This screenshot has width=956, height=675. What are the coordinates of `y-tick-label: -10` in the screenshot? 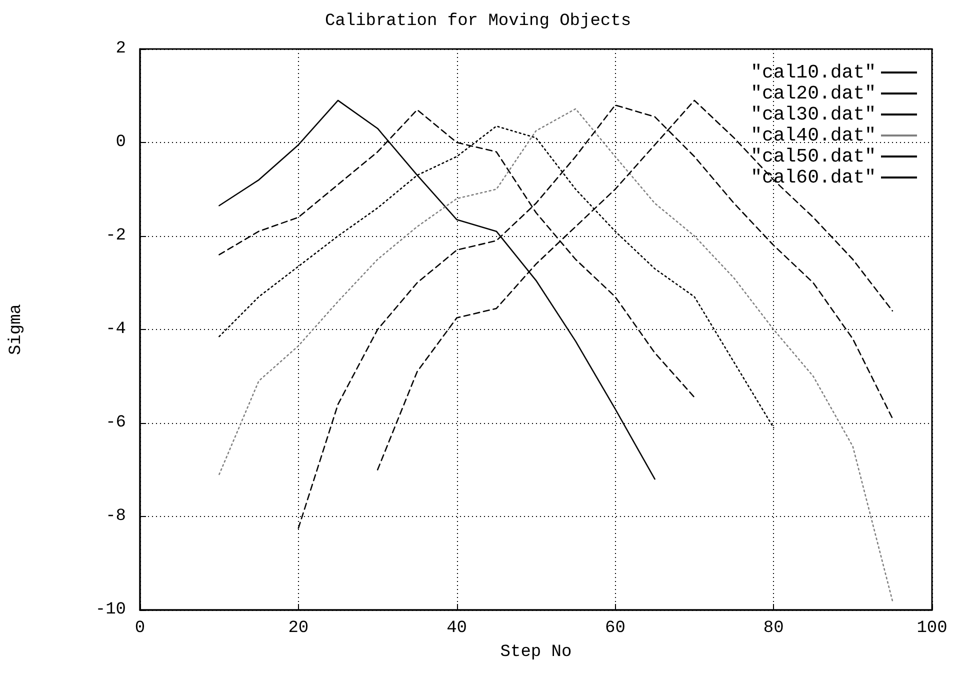 It's located at (110, 610).